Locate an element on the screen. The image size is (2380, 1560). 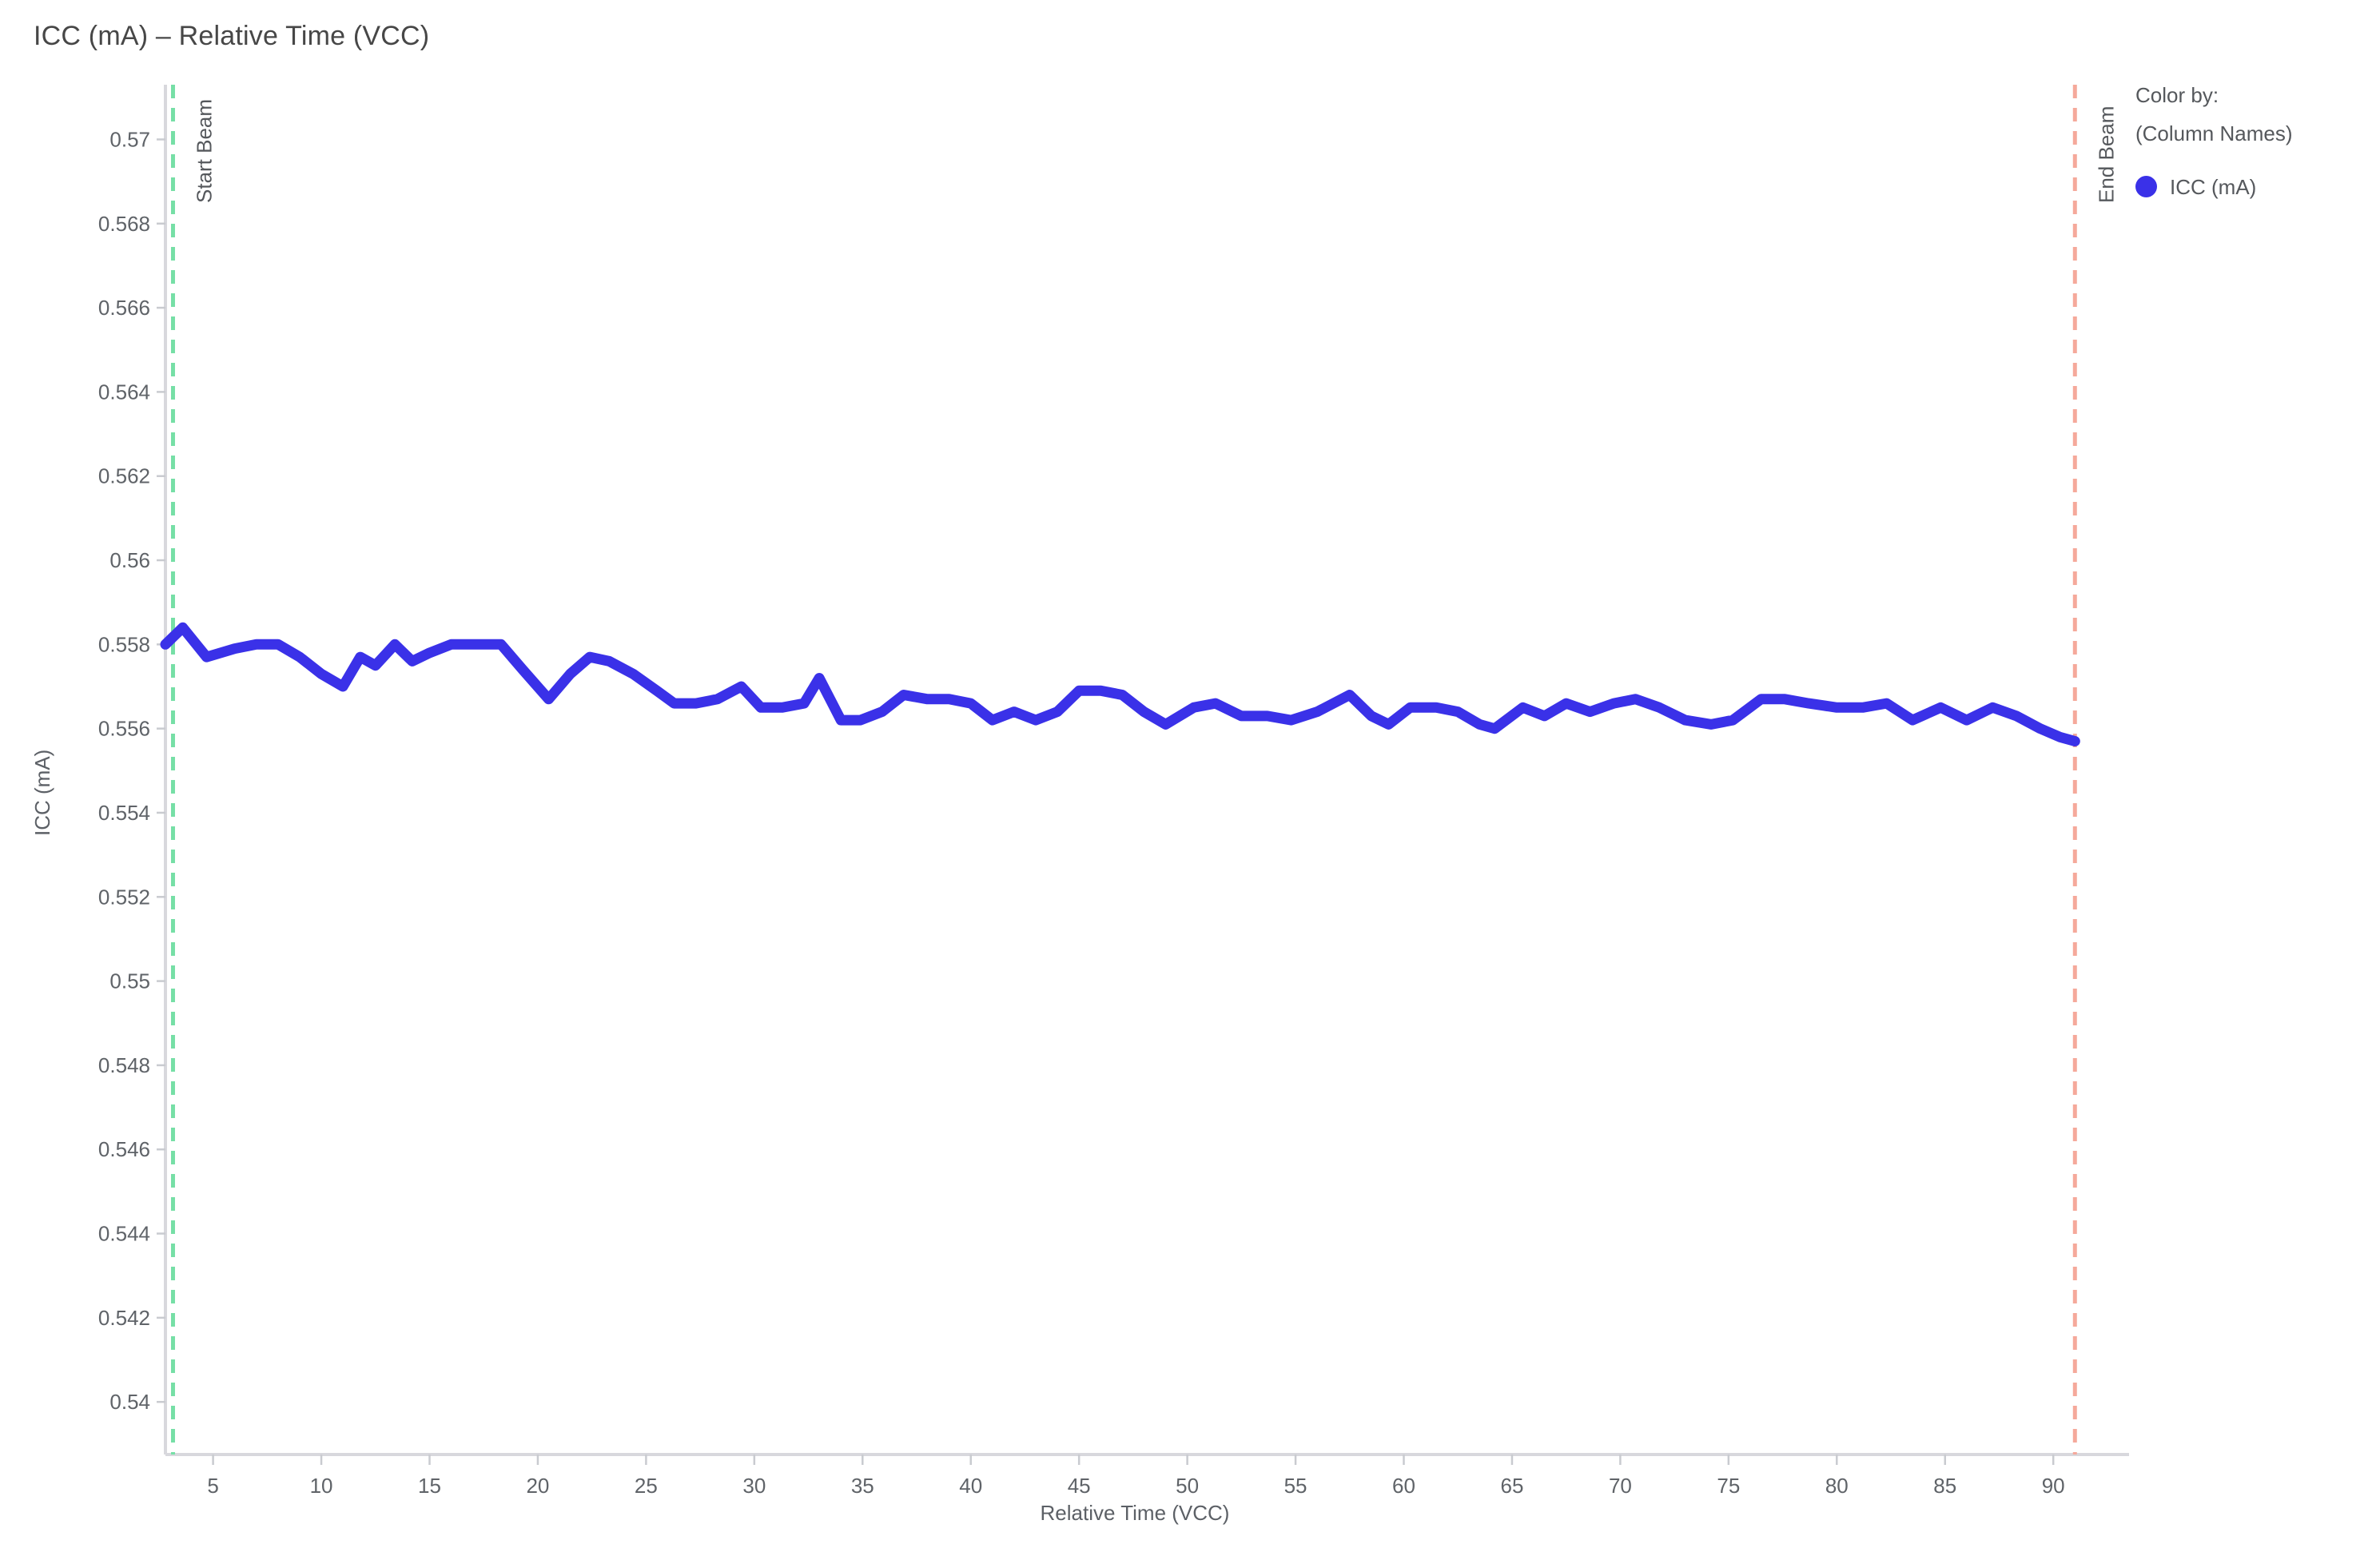
x-tick-label: 80 is located at coordinates (1837, 1486).